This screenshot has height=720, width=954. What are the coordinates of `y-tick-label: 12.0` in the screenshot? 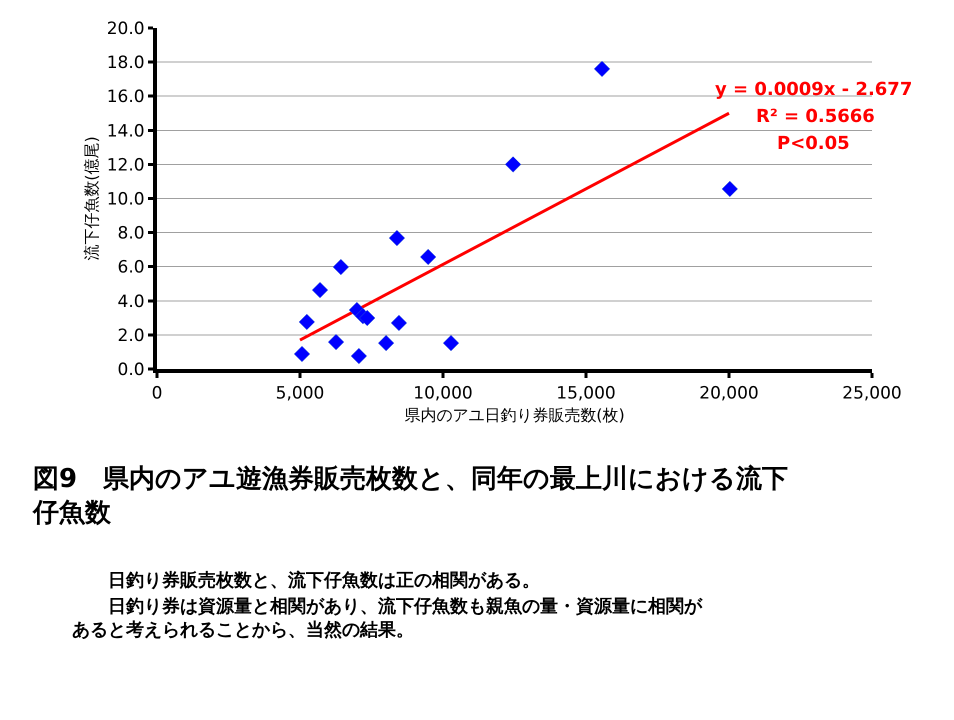 It's located at (125, 165).